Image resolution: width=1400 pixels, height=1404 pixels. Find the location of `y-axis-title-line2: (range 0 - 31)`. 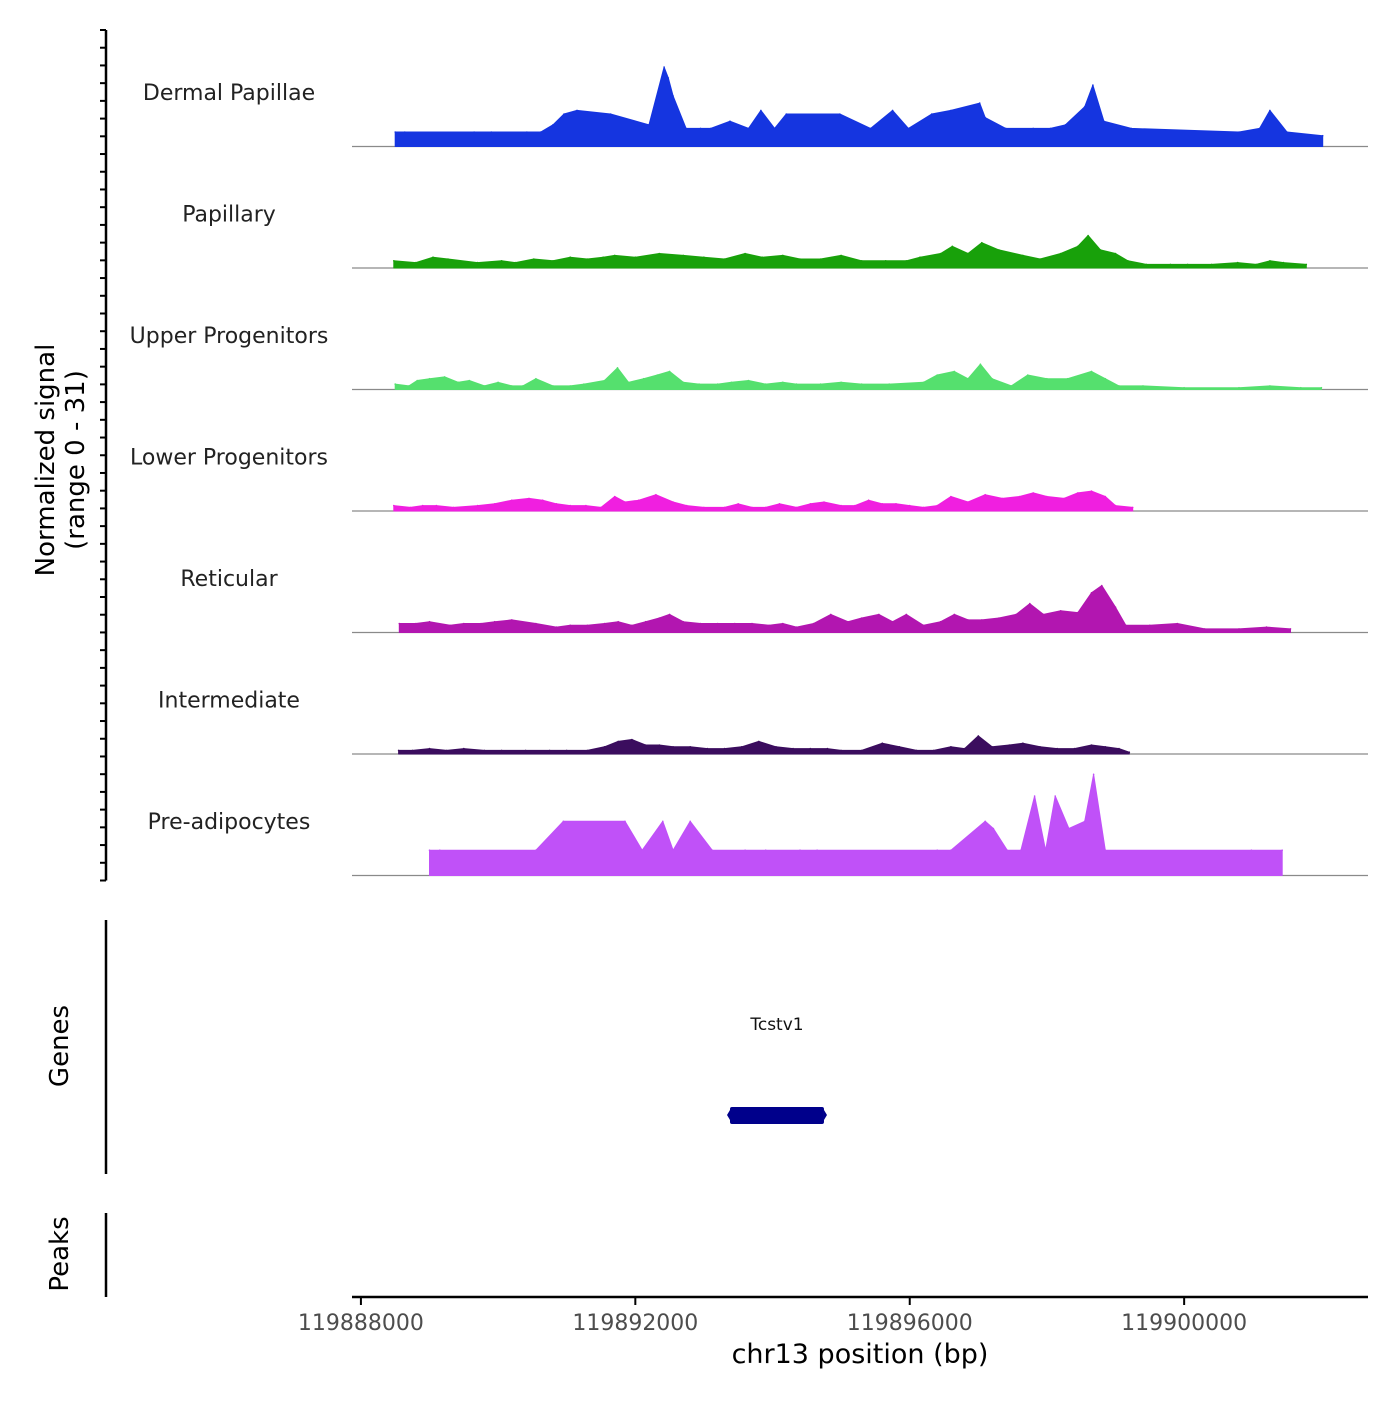

y-axis-title-line2: (range 0 - 31) is located at coordinates (76, 460).